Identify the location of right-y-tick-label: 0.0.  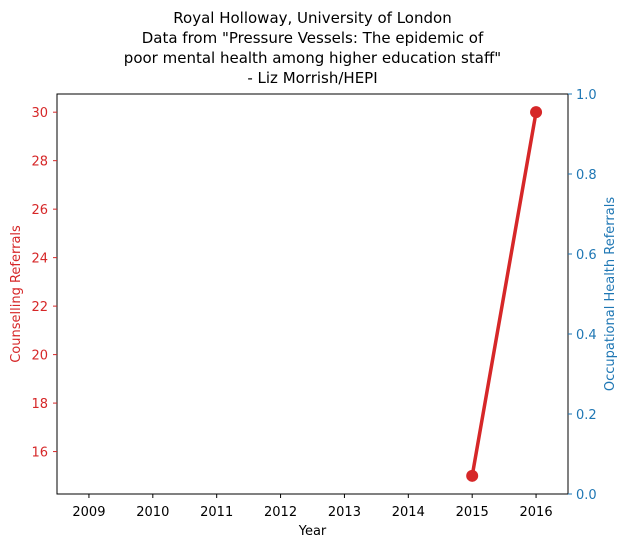
(586, 495).